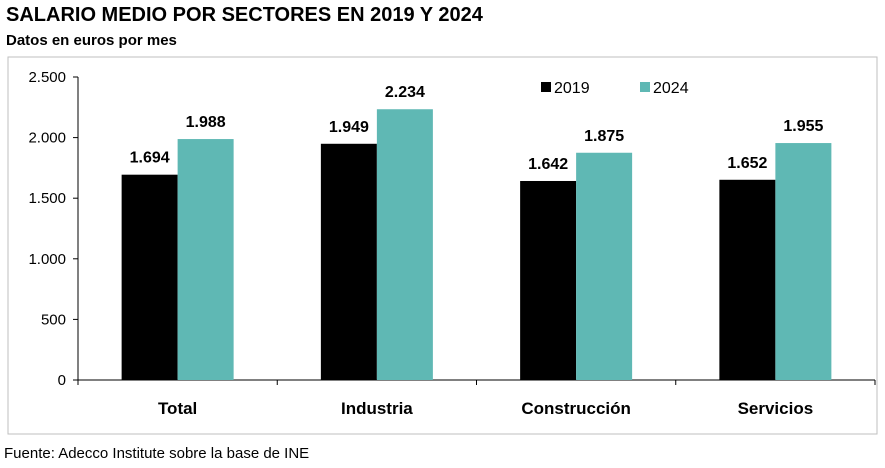 The width and height of the screenshot is (885, 468). What do you see at coordinates (671, 88) in the screenshot?
I see `legend-label: 2024` at bounding box center [671, 88].